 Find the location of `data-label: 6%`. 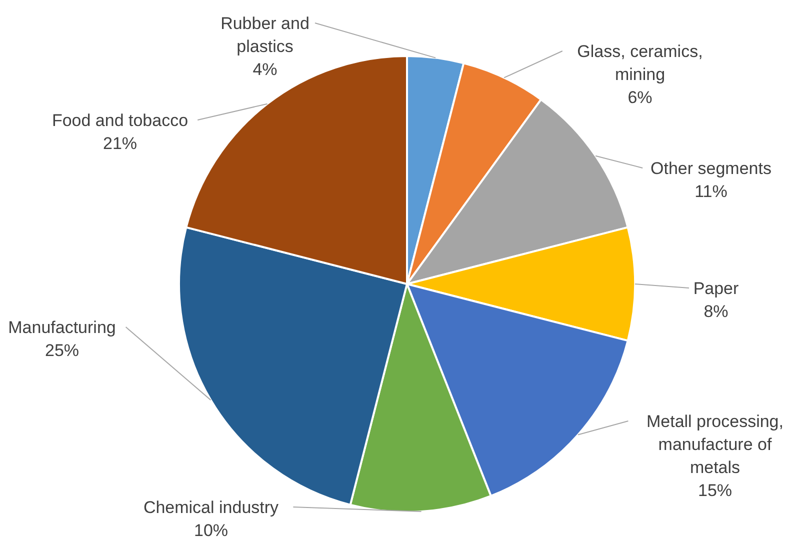

data-label: 6% is located at coordinates (640, 97).